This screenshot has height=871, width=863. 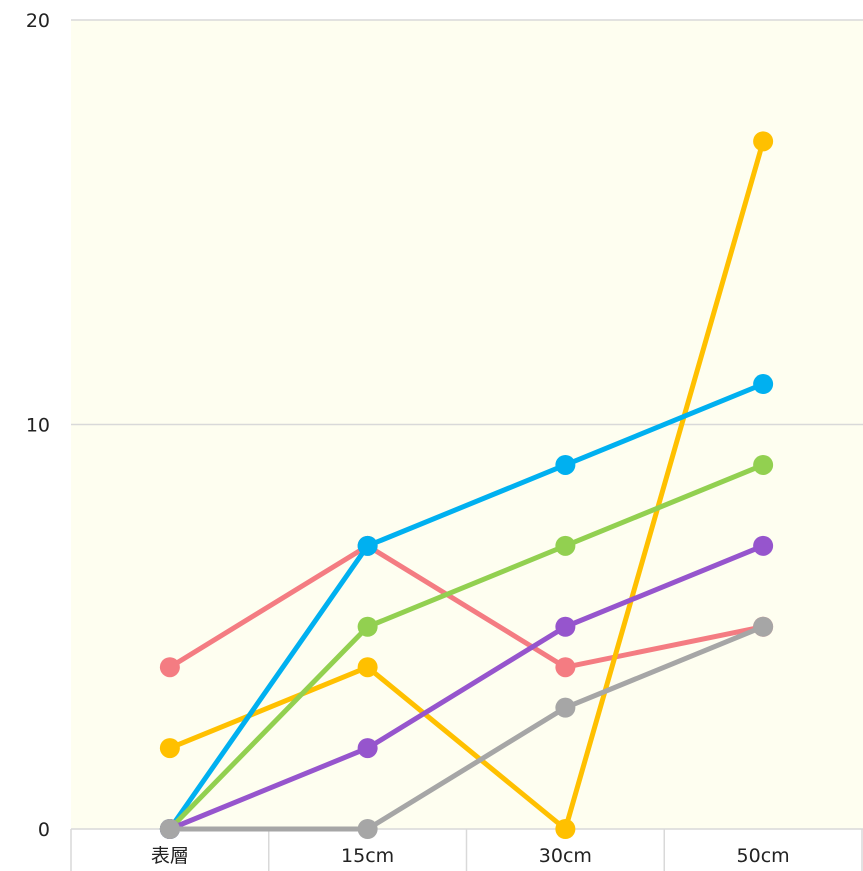 I want to click on x-tick-label: 15cm, so click(x=367, y=856).